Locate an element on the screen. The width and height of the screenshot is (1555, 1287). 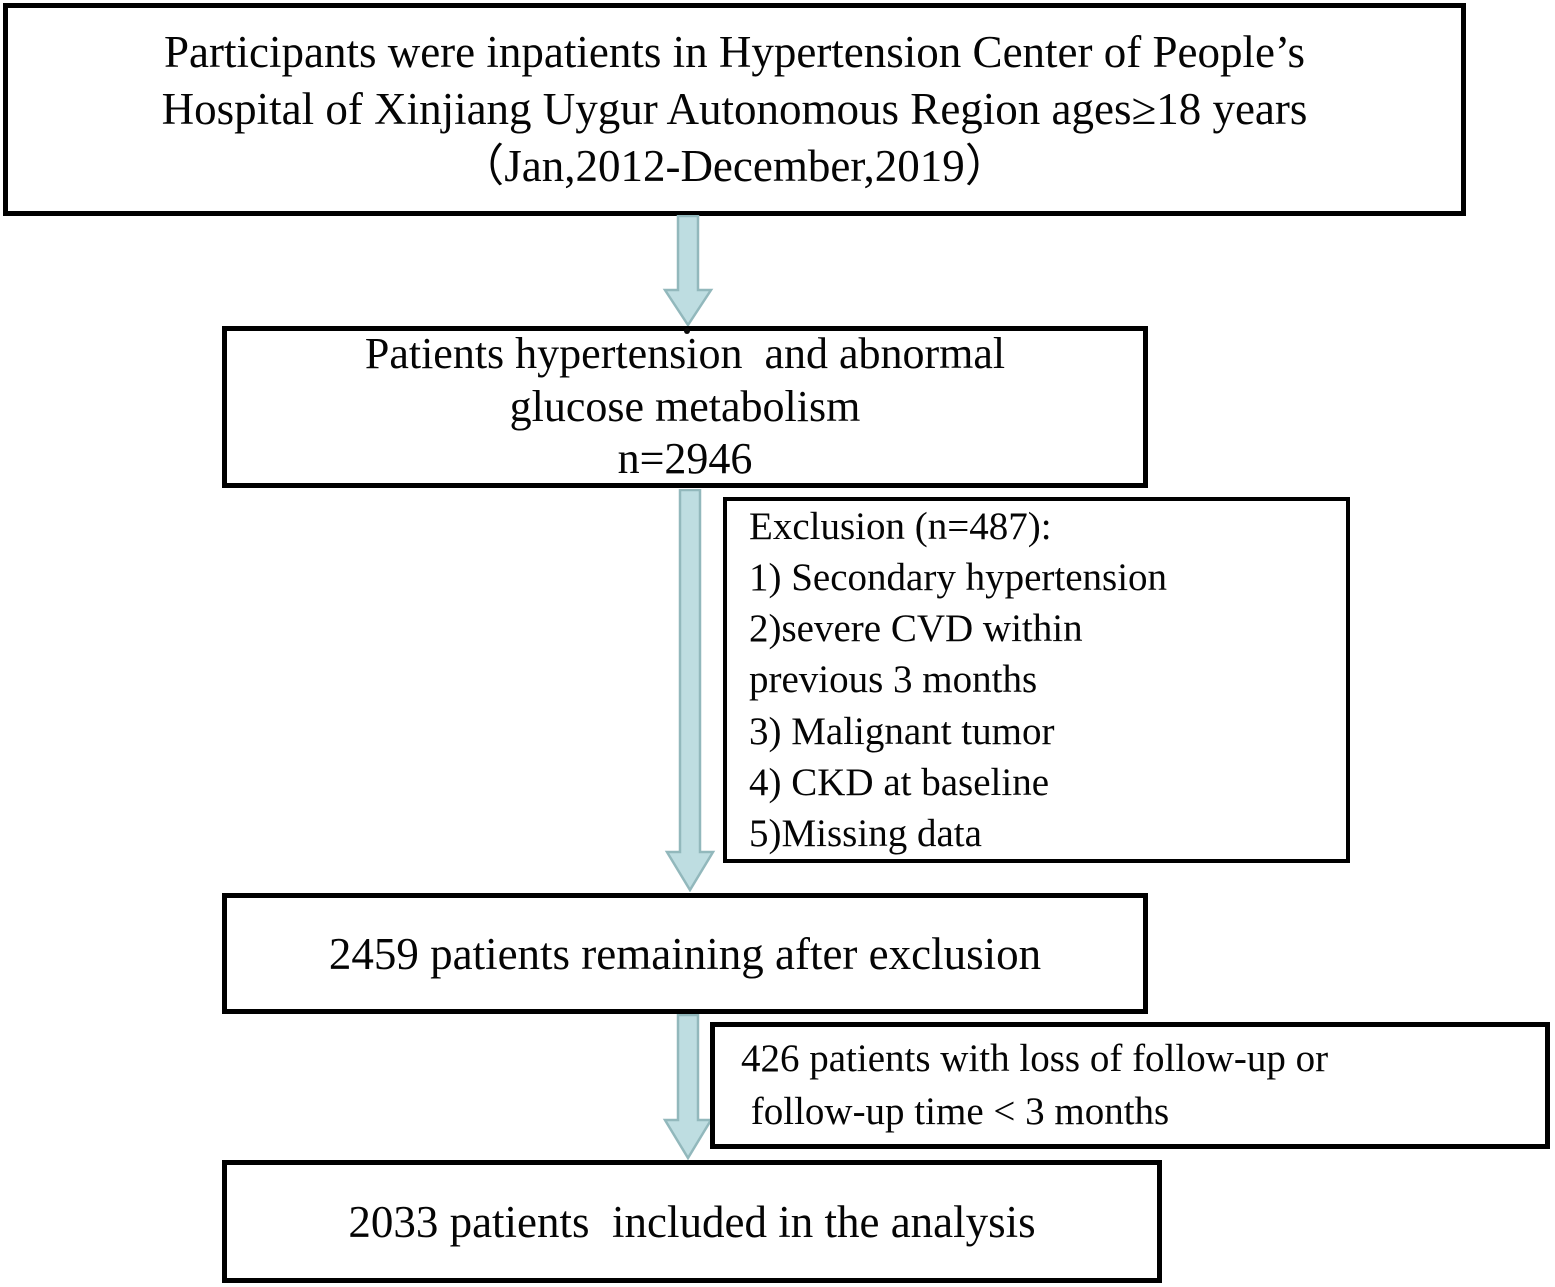
stray-dot is located at coordinates (687, 331).